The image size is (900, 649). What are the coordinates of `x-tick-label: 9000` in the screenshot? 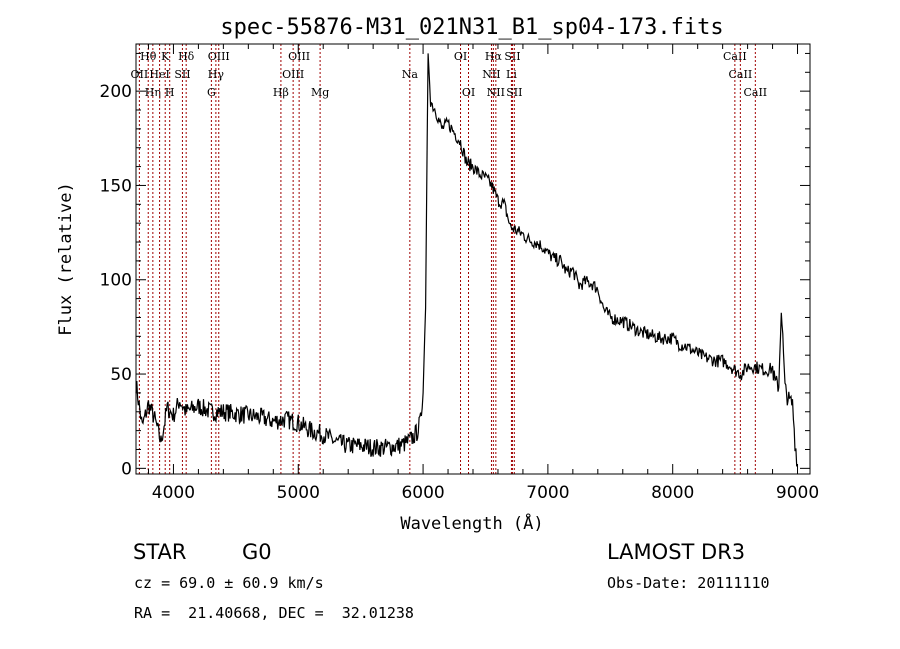 It's located at (797, 493).